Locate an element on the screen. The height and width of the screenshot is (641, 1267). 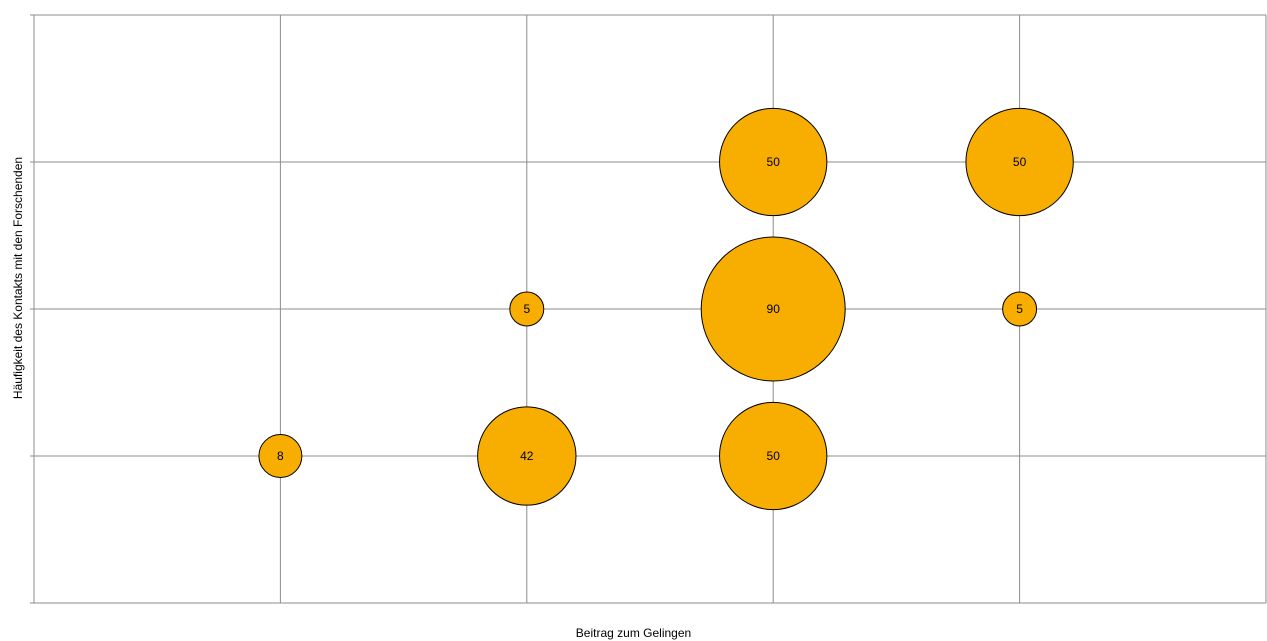
bubble-label: 8 is located at coordinates (280, 456).